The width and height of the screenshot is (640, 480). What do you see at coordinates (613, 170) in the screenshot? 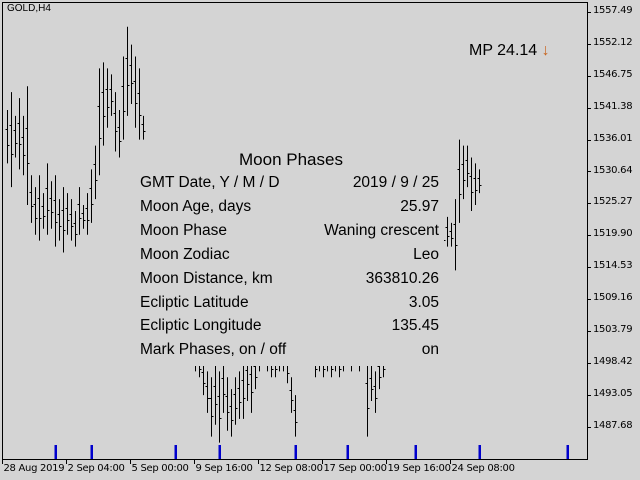
I see `y-tick-label: 1530.64` at bounding box center [613, 170].